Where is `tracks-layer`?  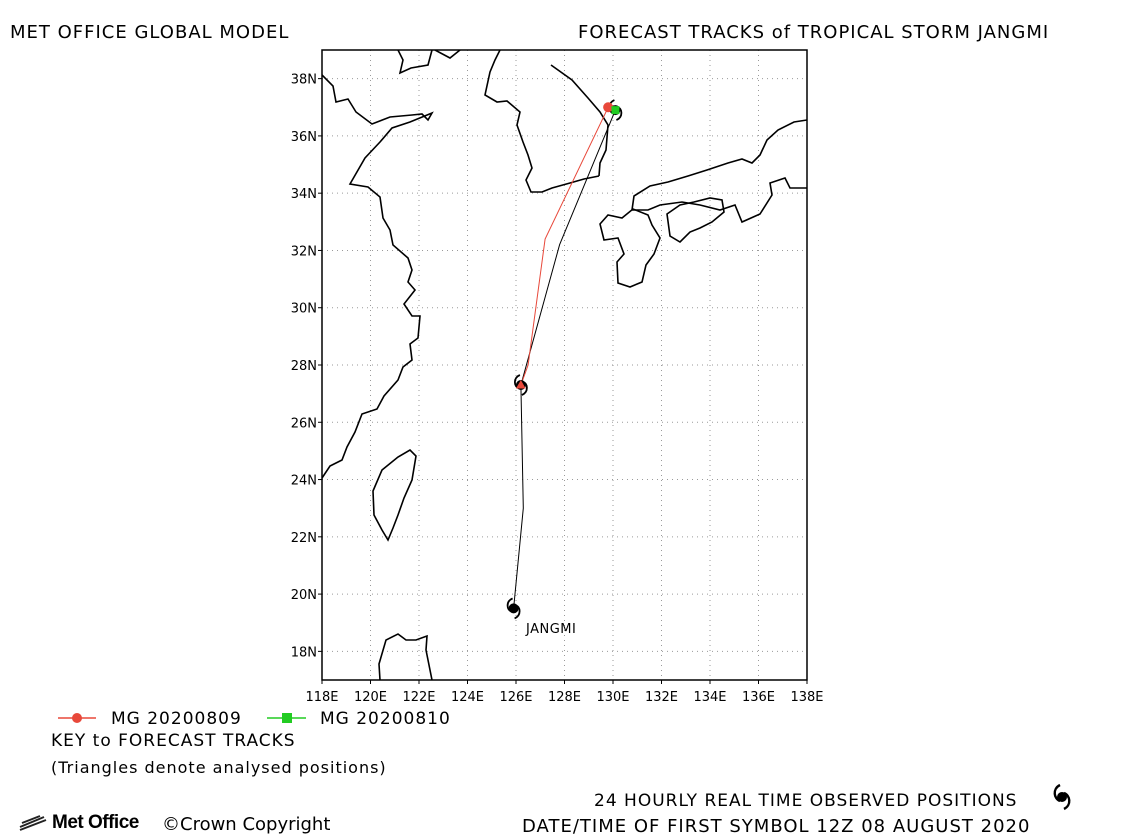 tracks-layer is located at coordinates (564, 359).